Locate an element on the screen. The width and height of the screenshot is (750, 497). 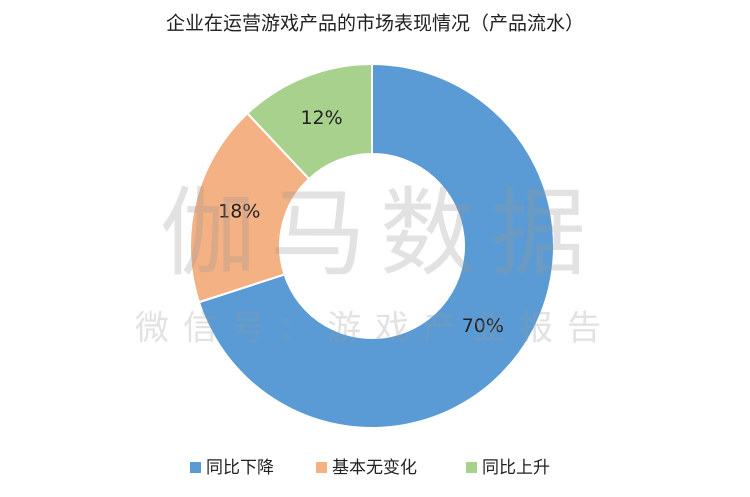
watermark: 伽马数据 is located at coordinates (380, 233).